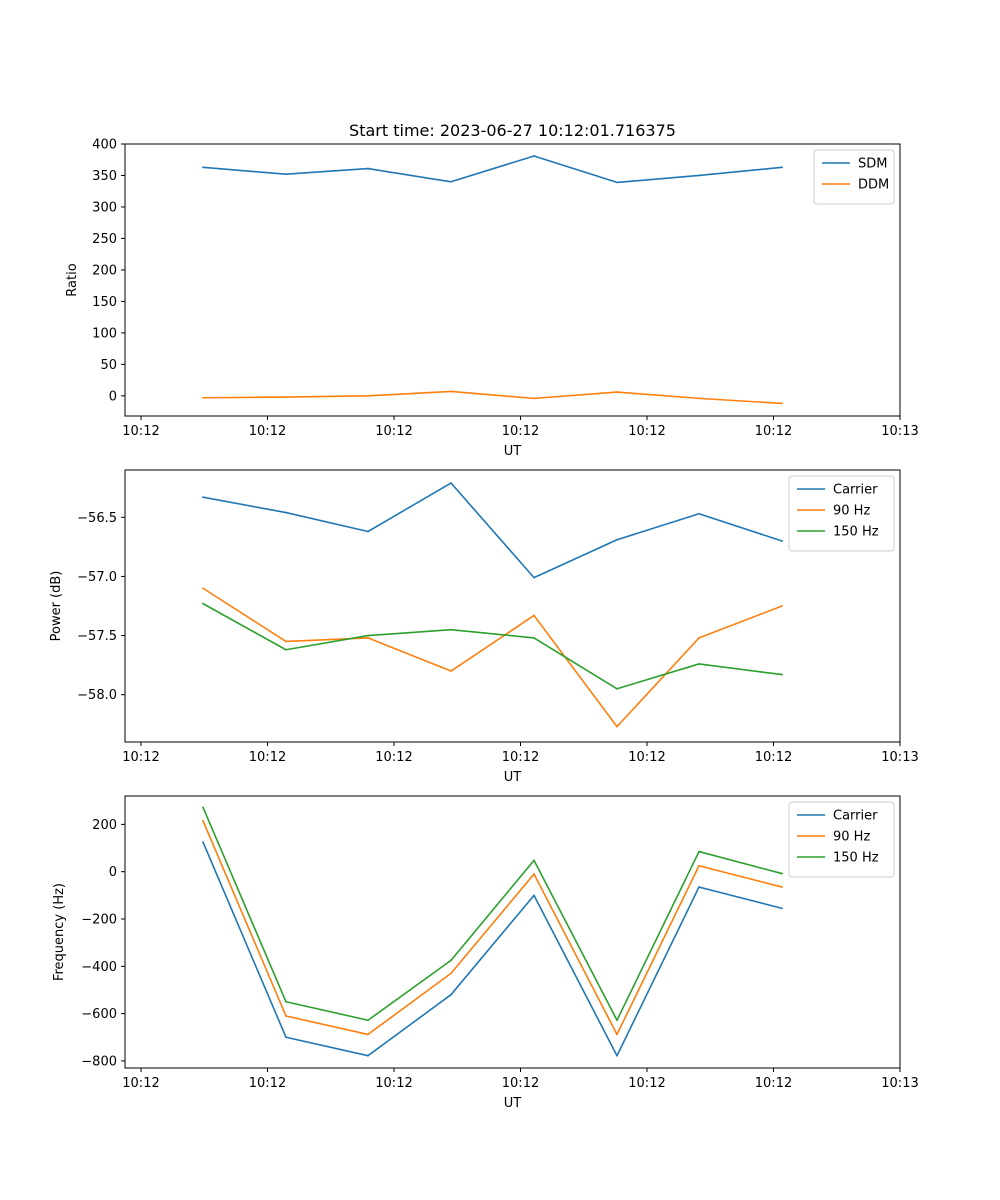  Describe the element at coordinates (104, 145) in the screenshot. I see `y-tick-label: 400` at that location.